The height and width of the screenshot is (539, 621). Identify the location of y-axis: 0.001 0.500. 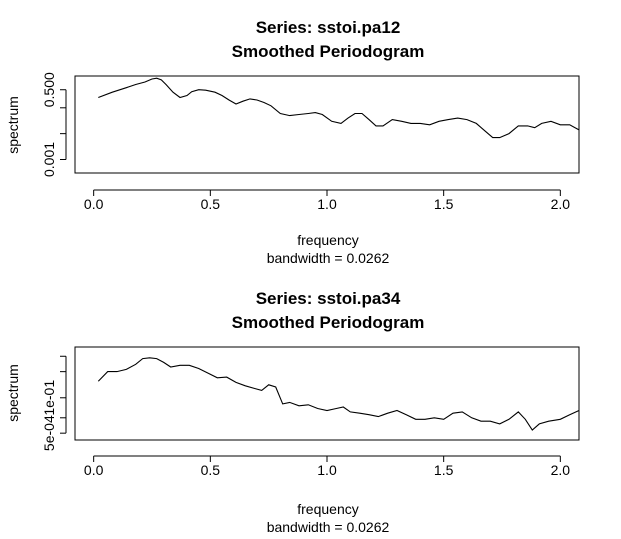
(54, 124).